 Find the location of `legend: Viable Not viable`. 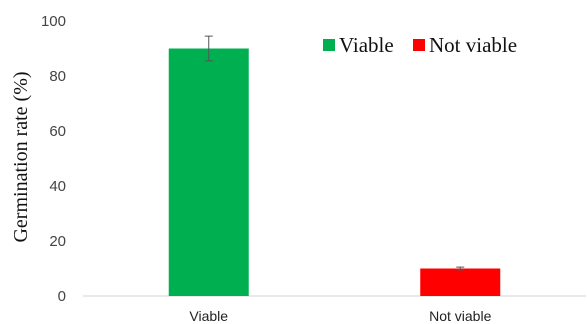

legend: Viable Not viable is located at coordinates (420, 45).